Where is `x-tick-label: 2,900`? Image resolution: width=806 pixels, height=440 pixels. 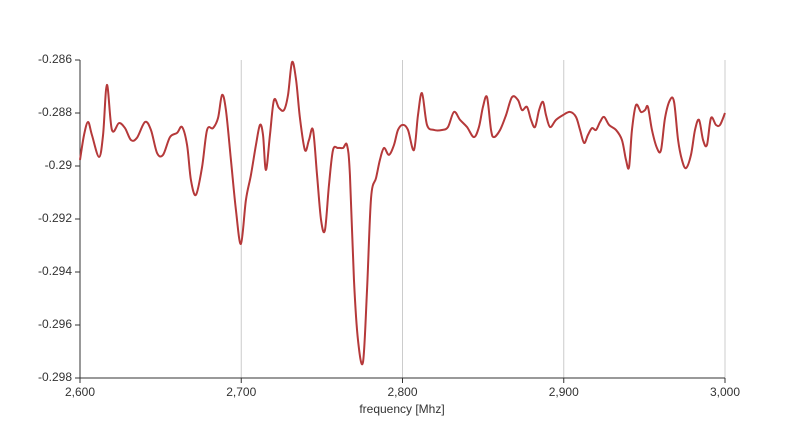 x-tick-label: 2,900 is located at coordinates (564, 392).